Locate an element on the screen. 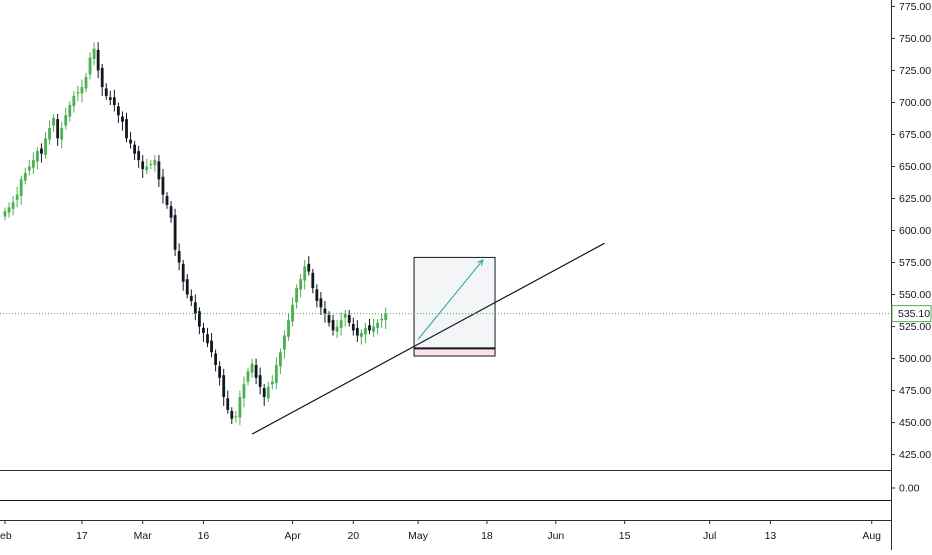 Image resolution: width=932 pixels, height=555 pixels. position-arrow-head-icon is located at coordinates (480, 262).